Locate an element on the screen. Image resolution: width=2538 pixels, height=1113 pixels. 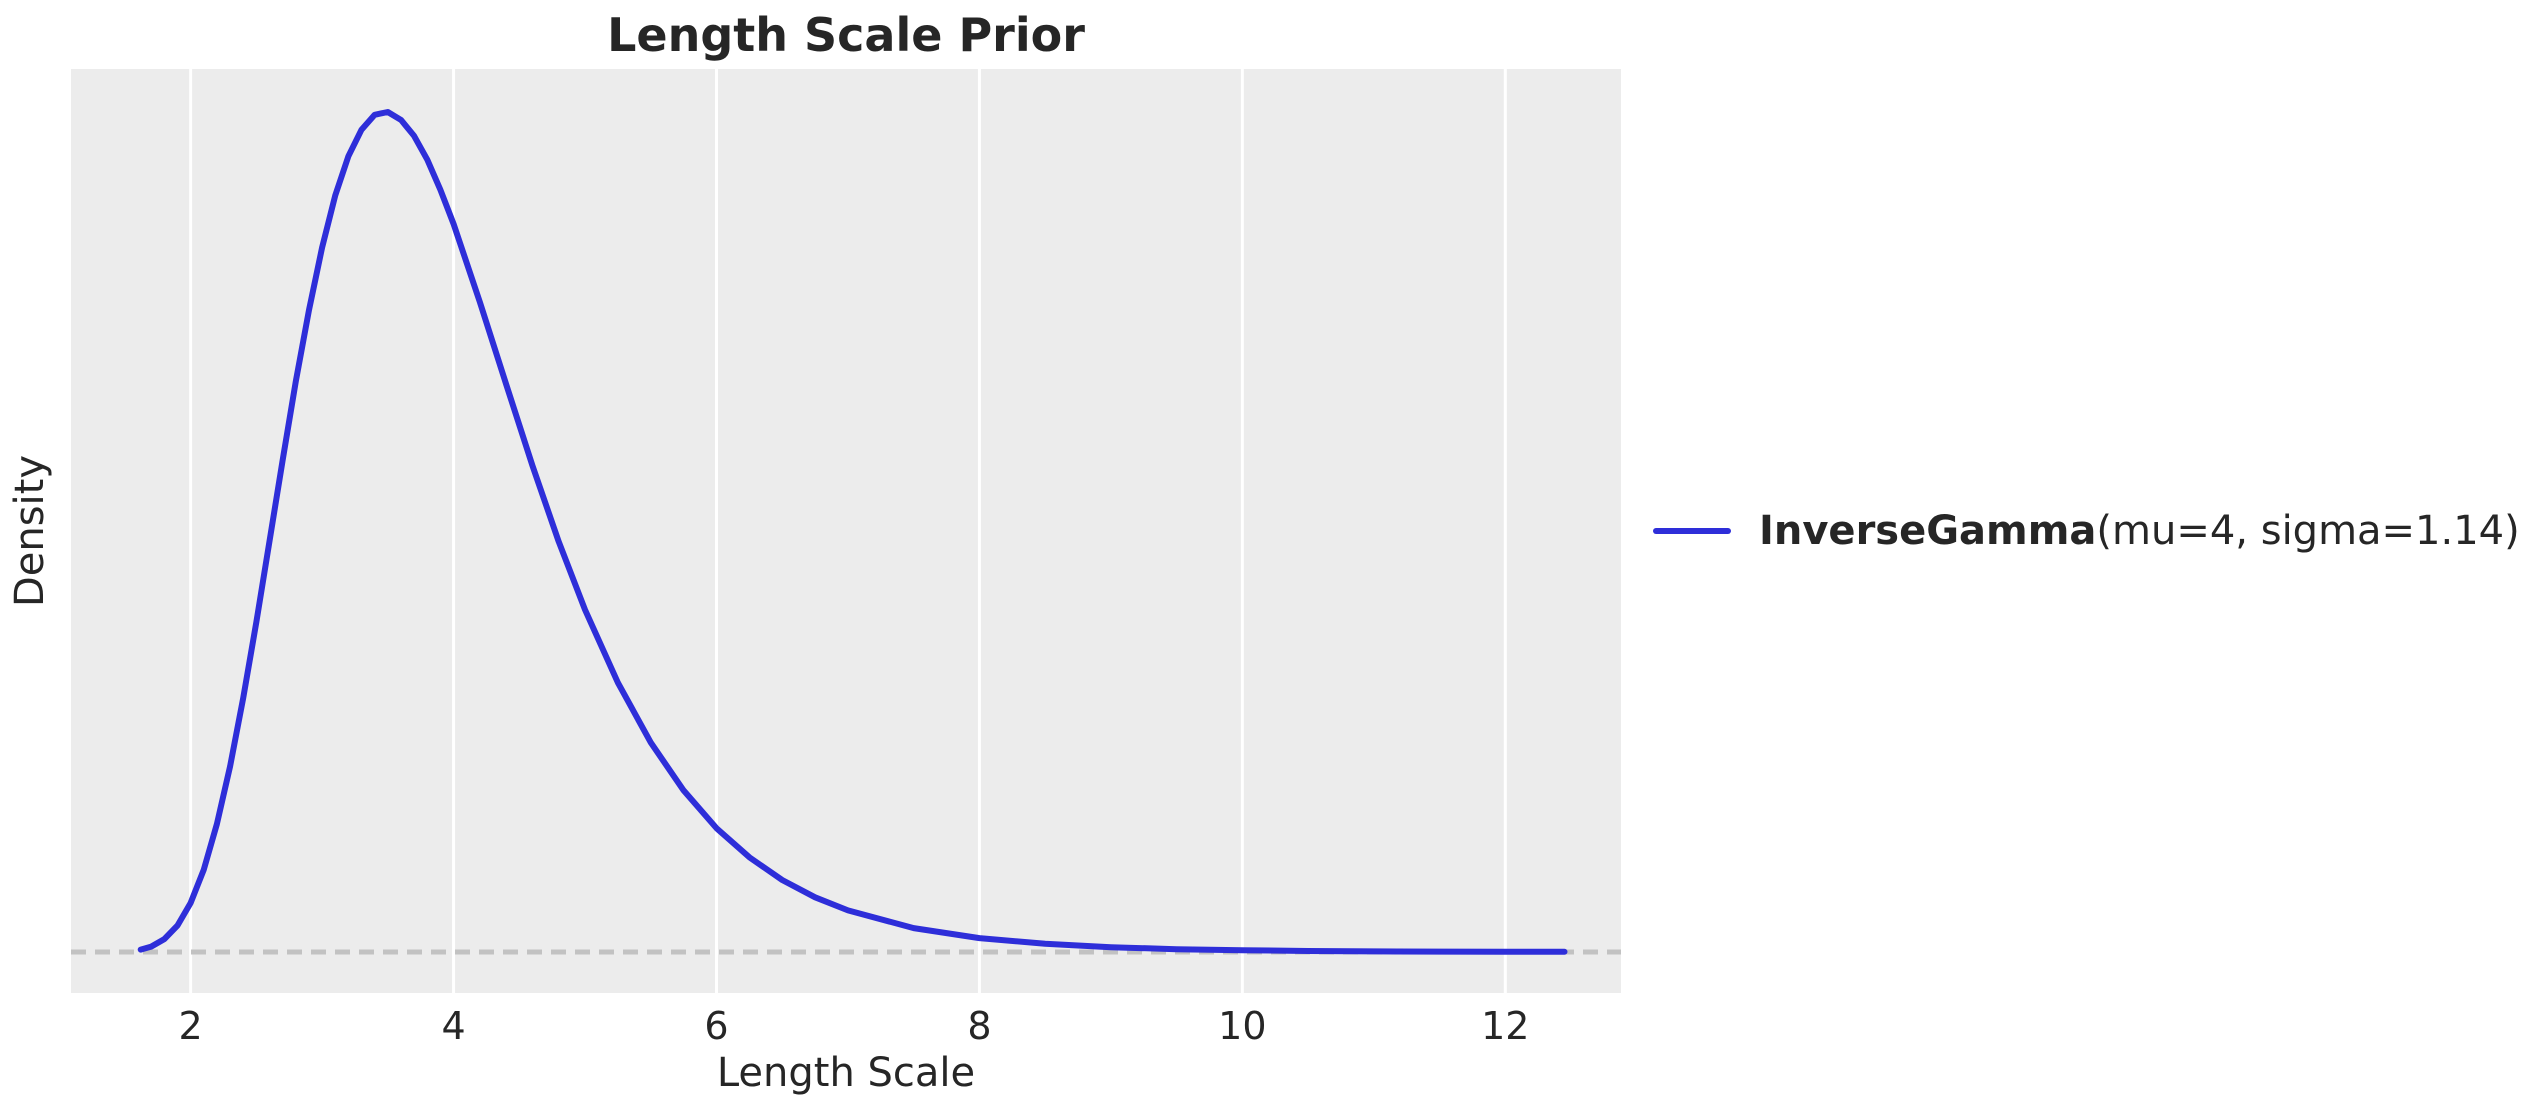
x-tick-label: 12 is located at coordinates (1505, 1026).